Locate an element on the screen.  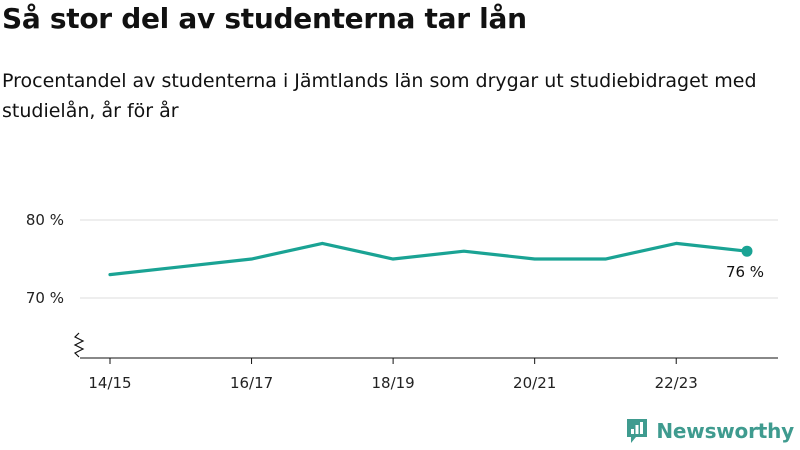
x-axis is located at coordinates (425, 345).